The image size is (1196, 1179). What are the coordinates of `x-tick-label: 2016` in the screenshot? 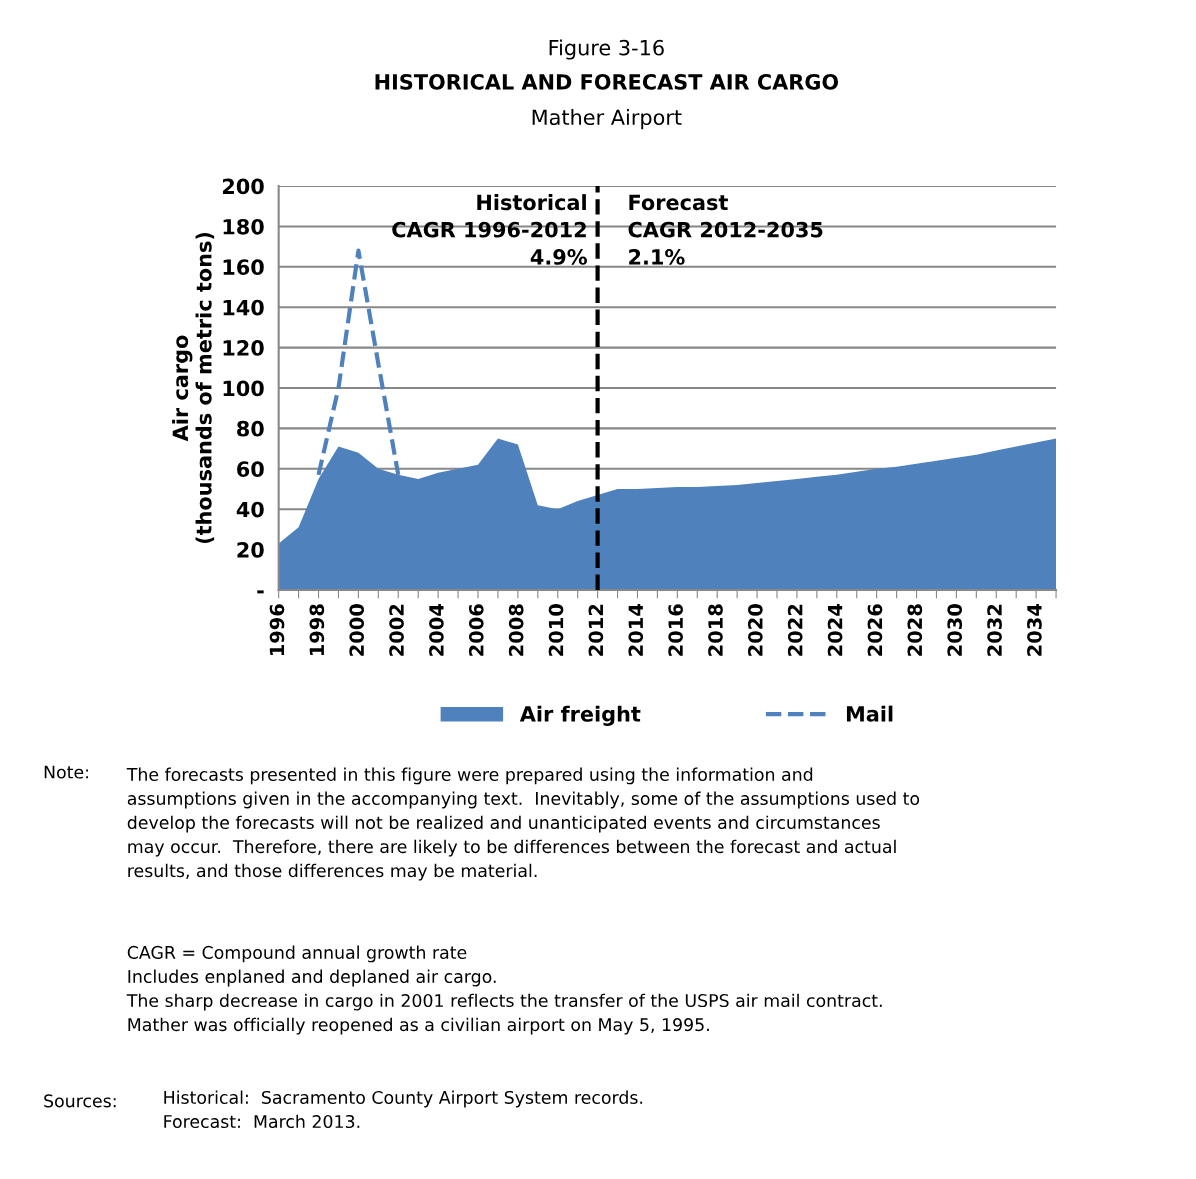 It's located at (675, 630).